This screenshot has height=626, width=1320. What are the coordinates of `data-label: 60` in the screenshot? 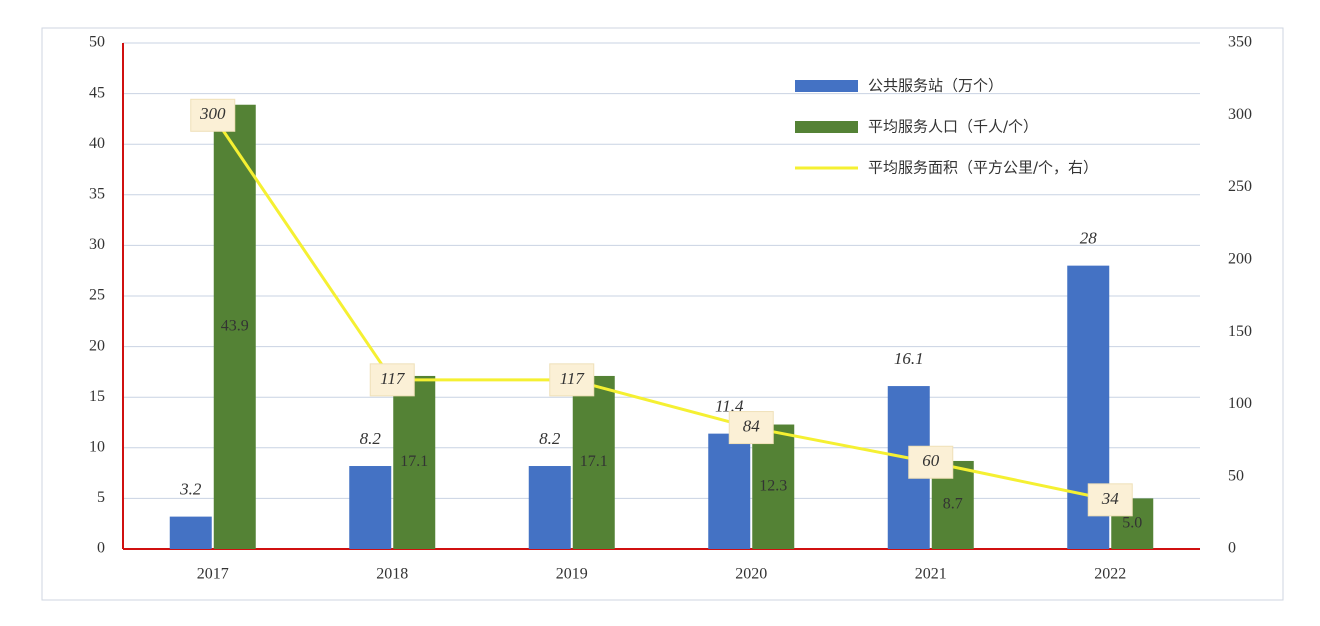 It's located at (931, 460).